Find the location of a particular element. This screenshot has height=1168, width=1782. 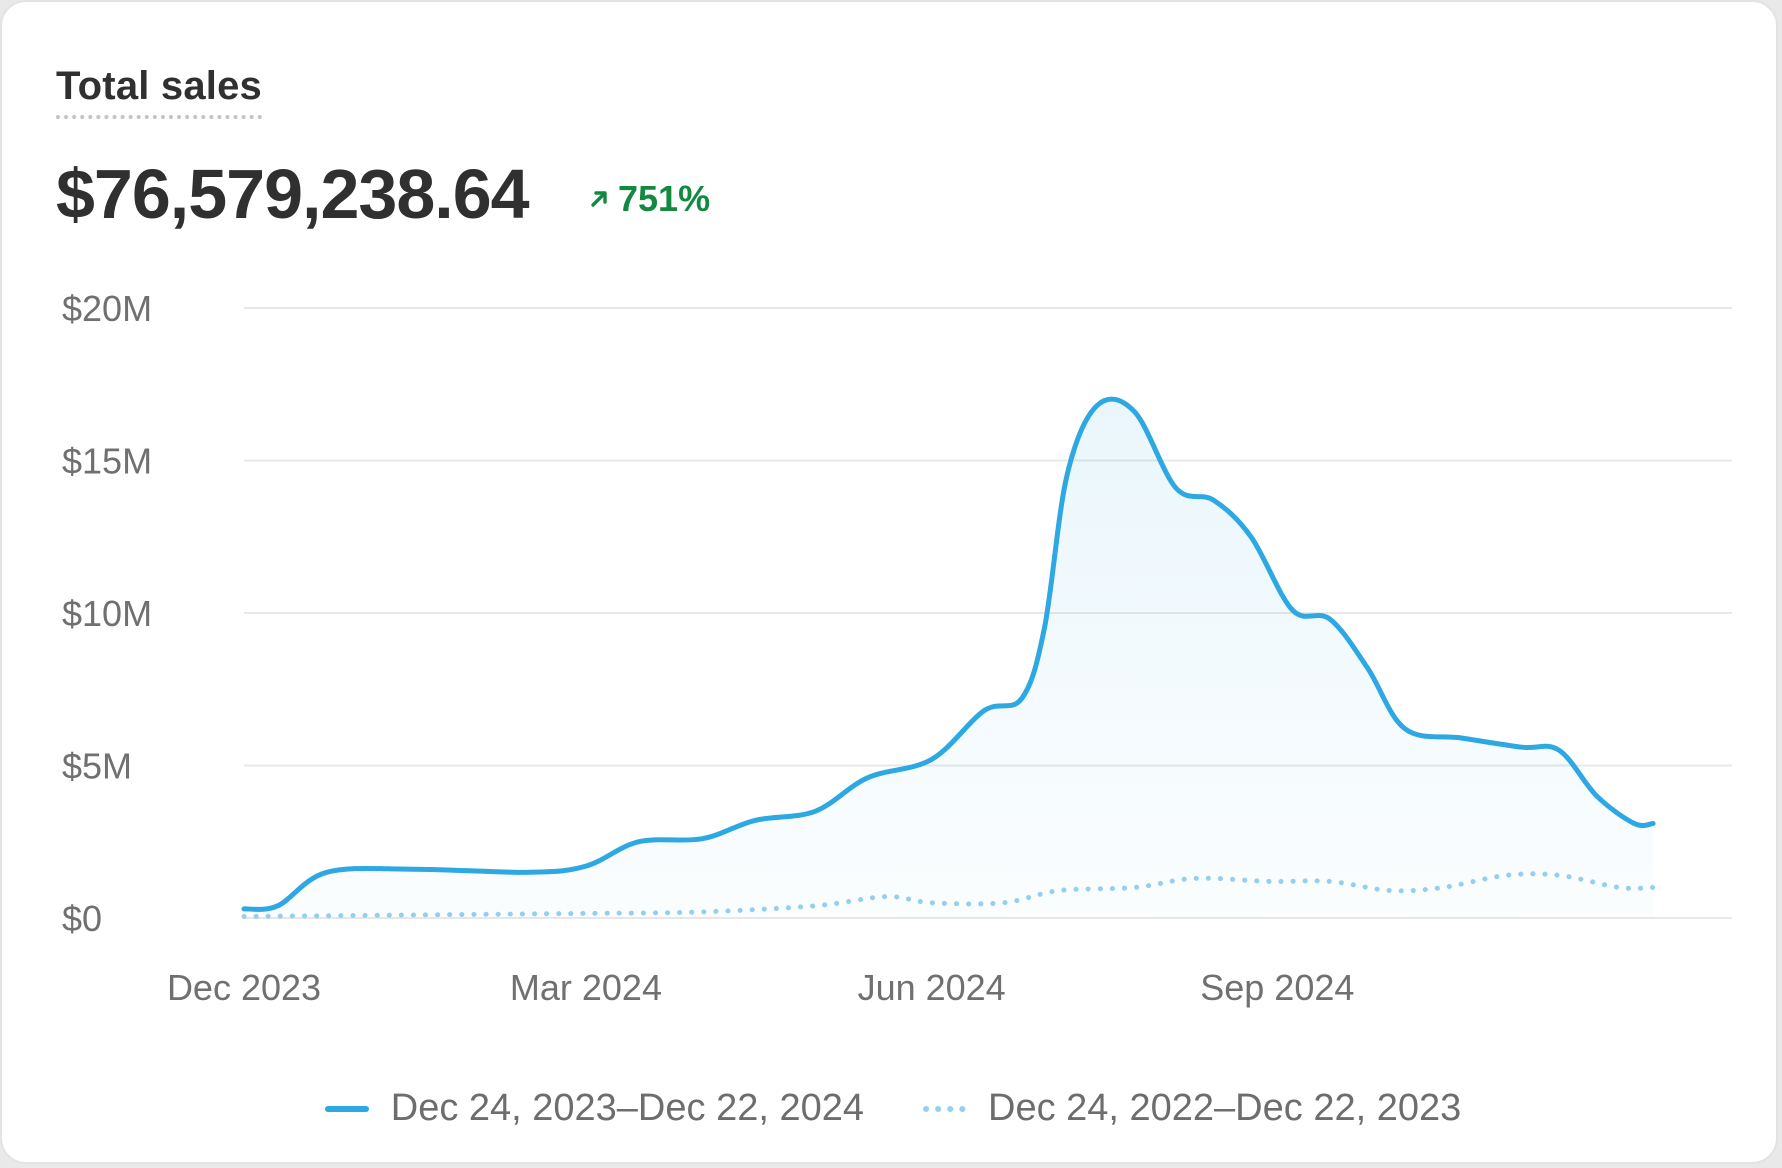

x-tick-label: Sep 2024 is located at coordinates (1277, 987).